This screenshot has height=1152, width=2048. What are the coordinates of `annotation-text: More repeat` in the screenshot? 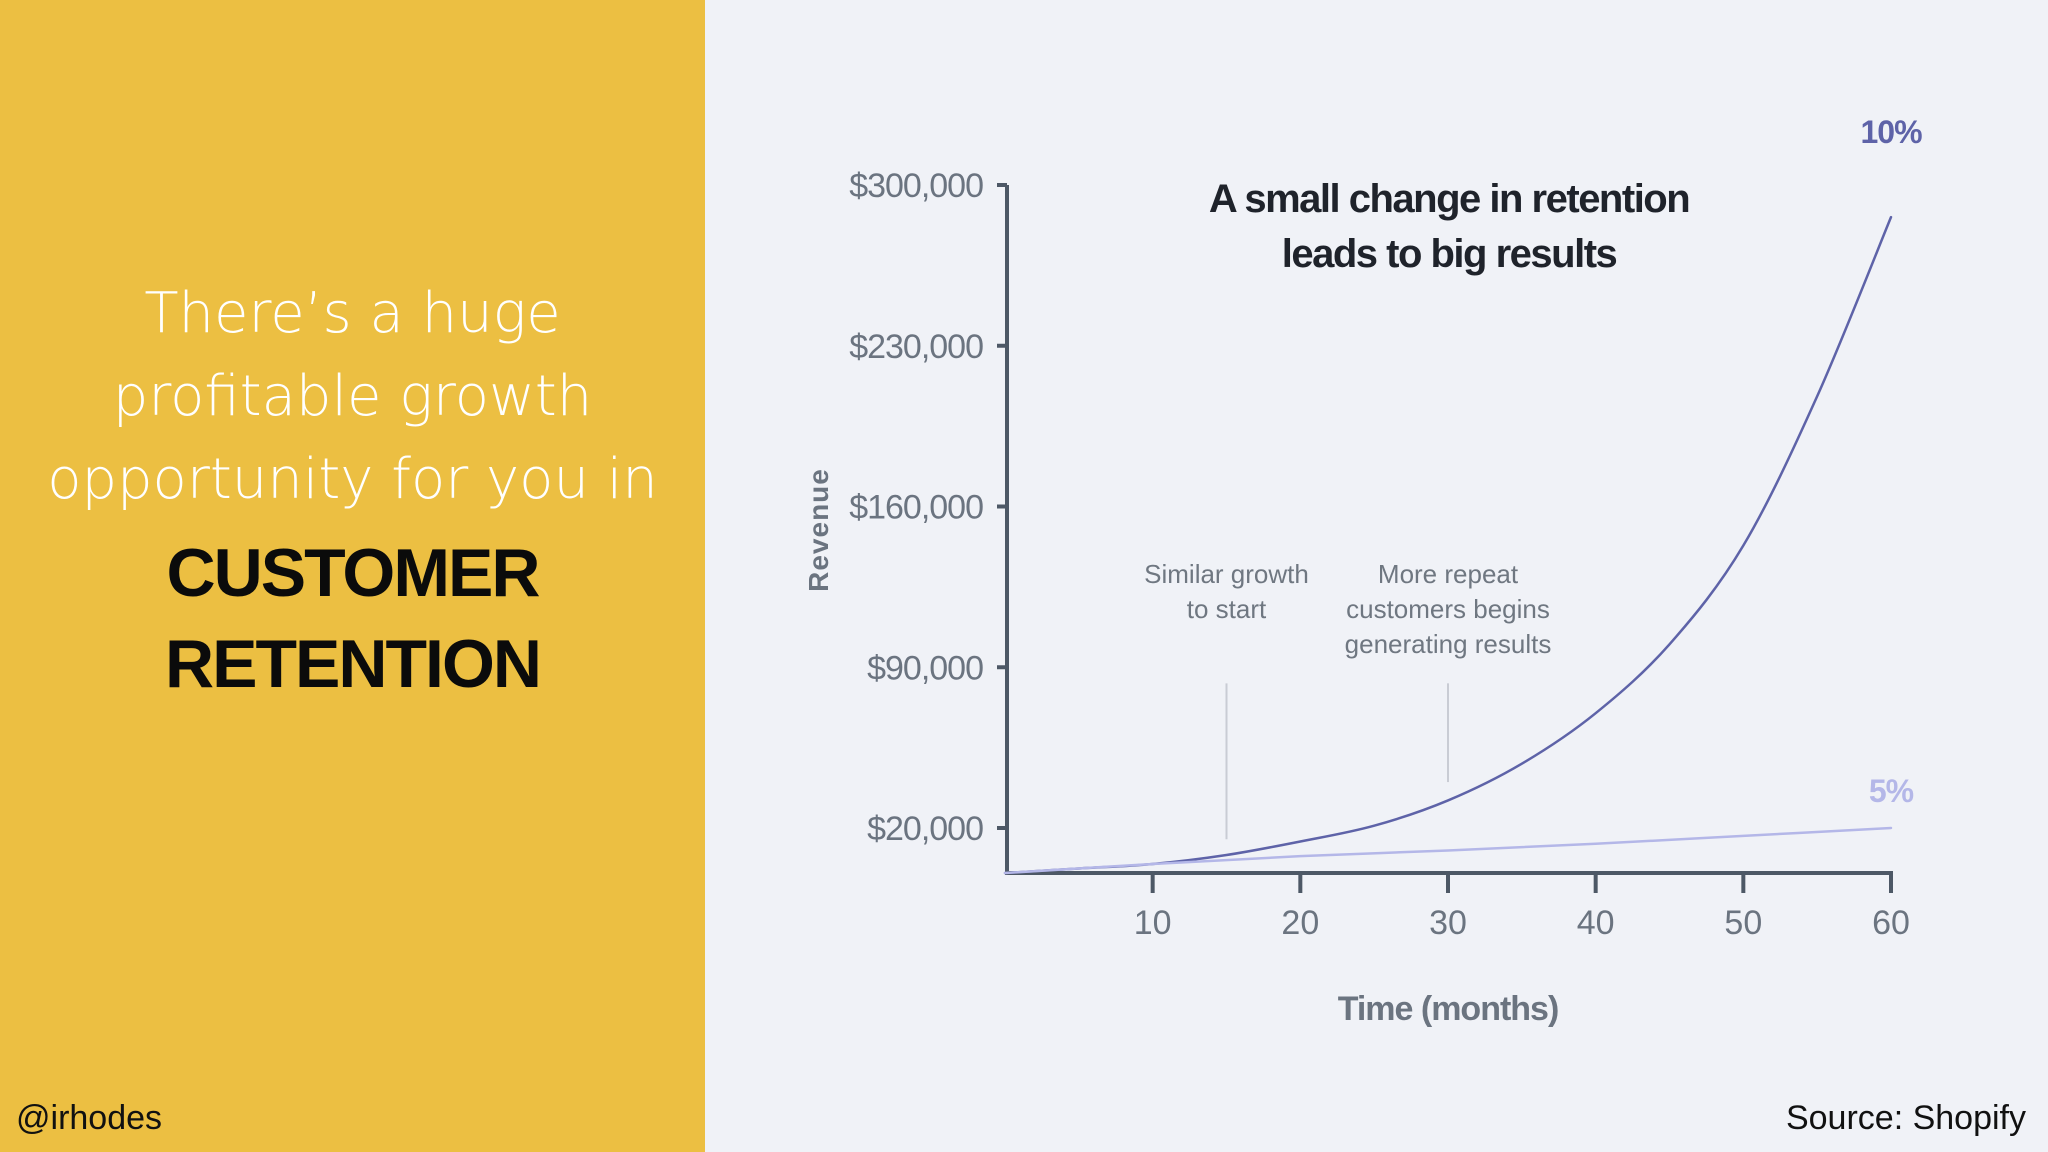 It's located at (1448, 574).